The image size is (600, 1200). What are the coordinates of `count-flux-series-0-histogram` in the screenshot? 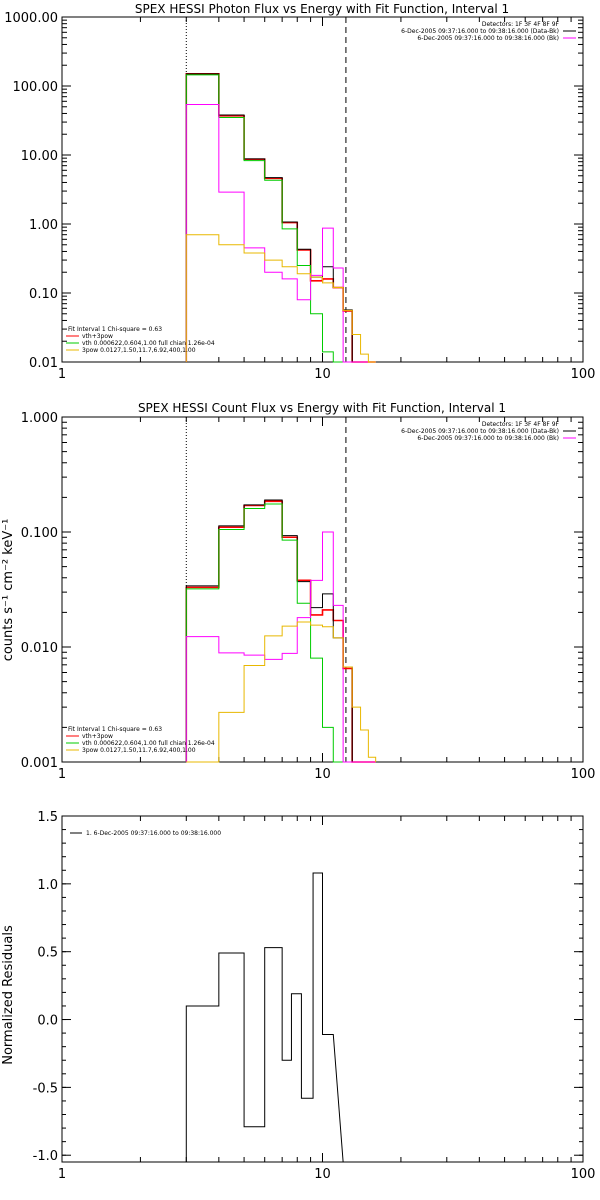 It's located at (280, 631).